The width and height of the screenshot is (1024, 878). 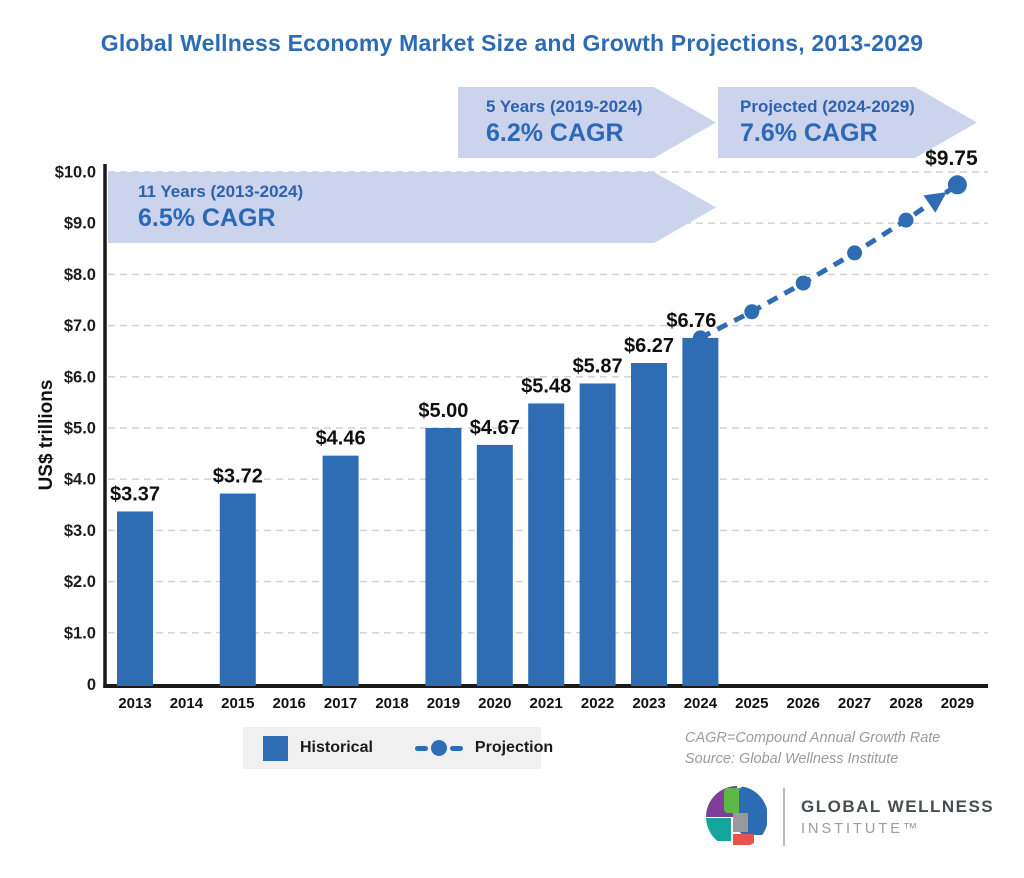 I want to click on projection-line, so click(x=829, y=261).